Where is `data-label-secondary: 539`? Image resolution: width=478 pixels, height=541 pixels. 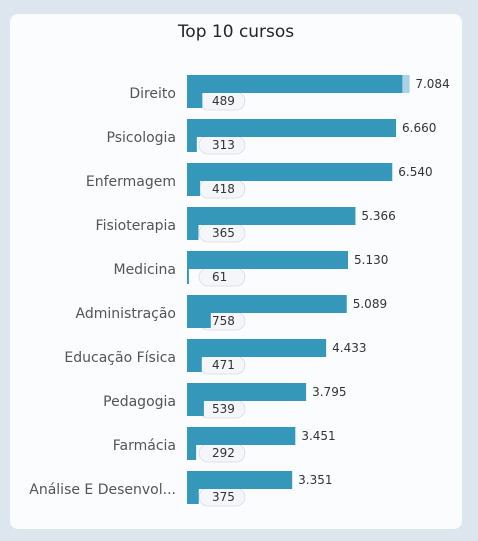
data-label-secondary: 539 is located at coordinates (223, 409).